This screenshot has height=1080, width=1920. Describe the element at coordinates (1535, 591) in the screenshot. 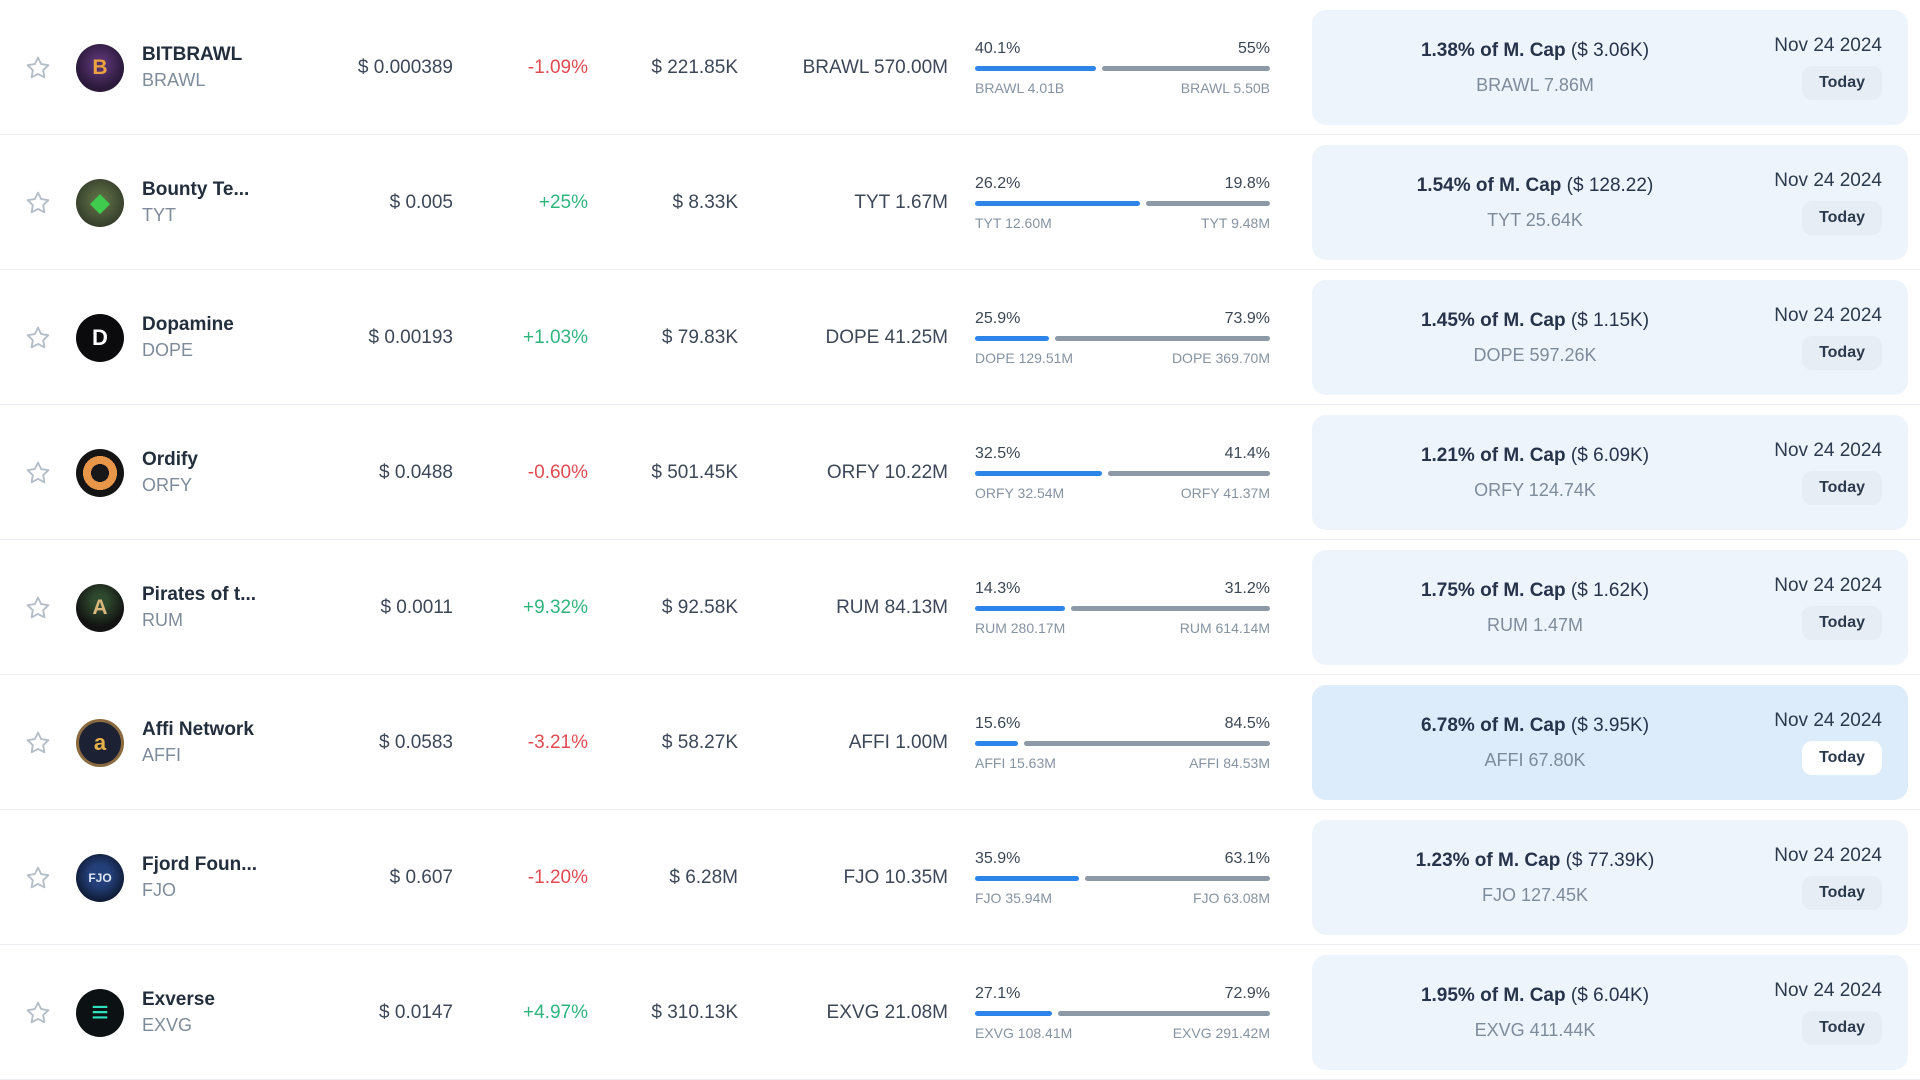

I see `mcap-line: 1.75% of M. Cap ($ 1.62K)` at that location.